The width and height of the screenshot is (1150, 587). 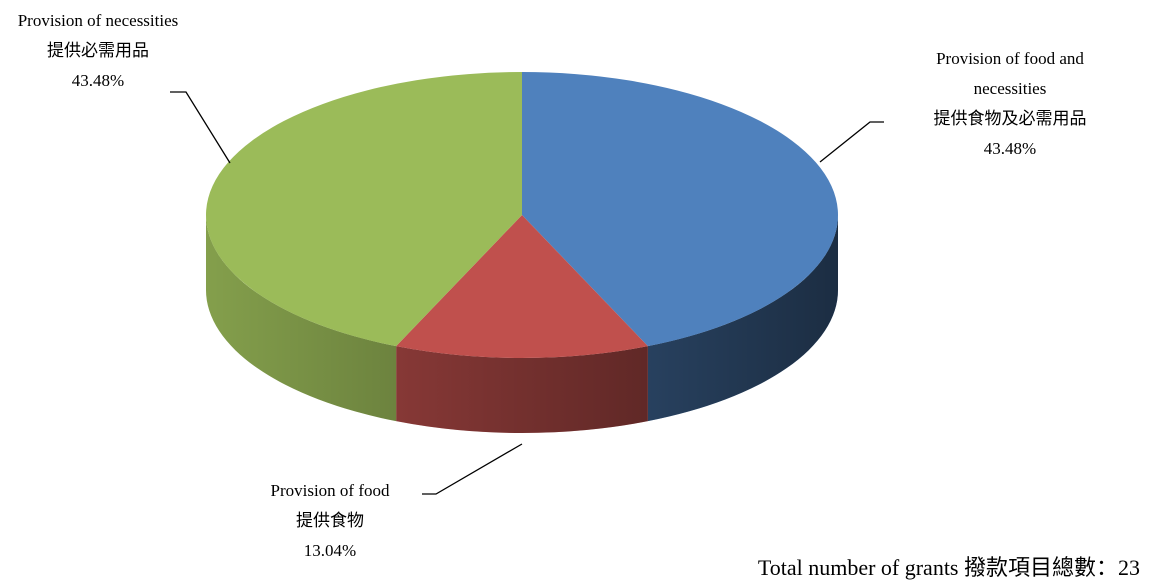 I want to click on category-label: Provision of necessities, so click(x=98, y=20).